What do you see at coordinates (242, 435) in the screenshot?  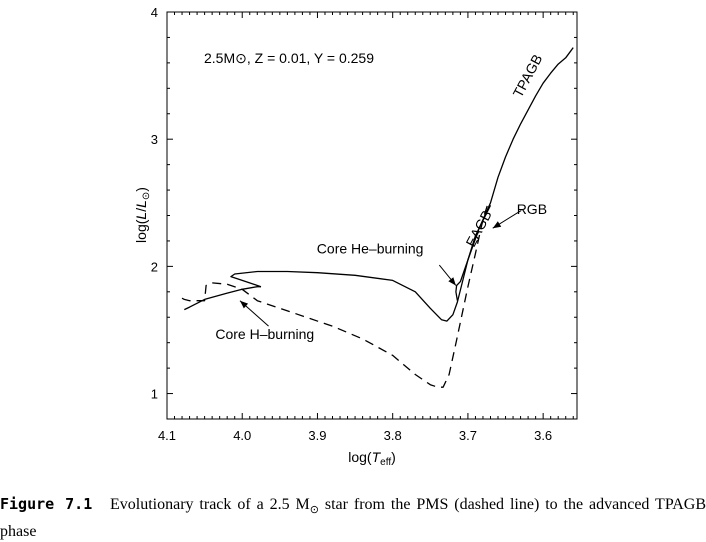 I see `x-tick-label: 4.0` at bounding box center [242, 435].